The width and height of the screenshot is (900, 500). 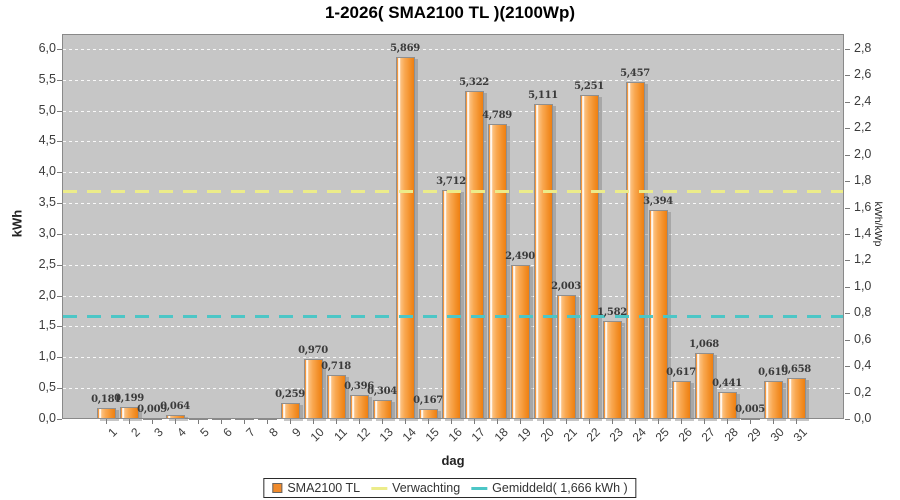 I want to click on y-left-tick-label: 0,0, so click(x=47, y=418).